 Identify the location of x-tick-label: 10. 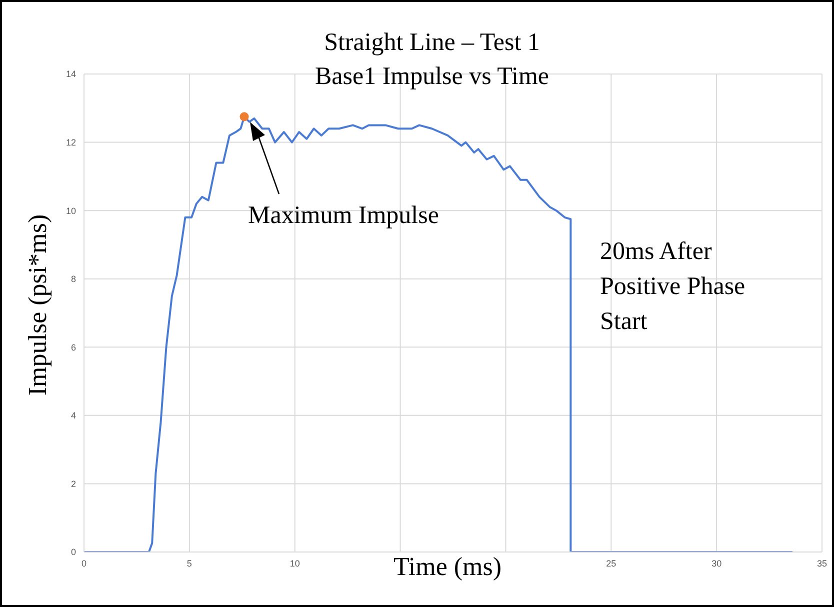
(295, 563).